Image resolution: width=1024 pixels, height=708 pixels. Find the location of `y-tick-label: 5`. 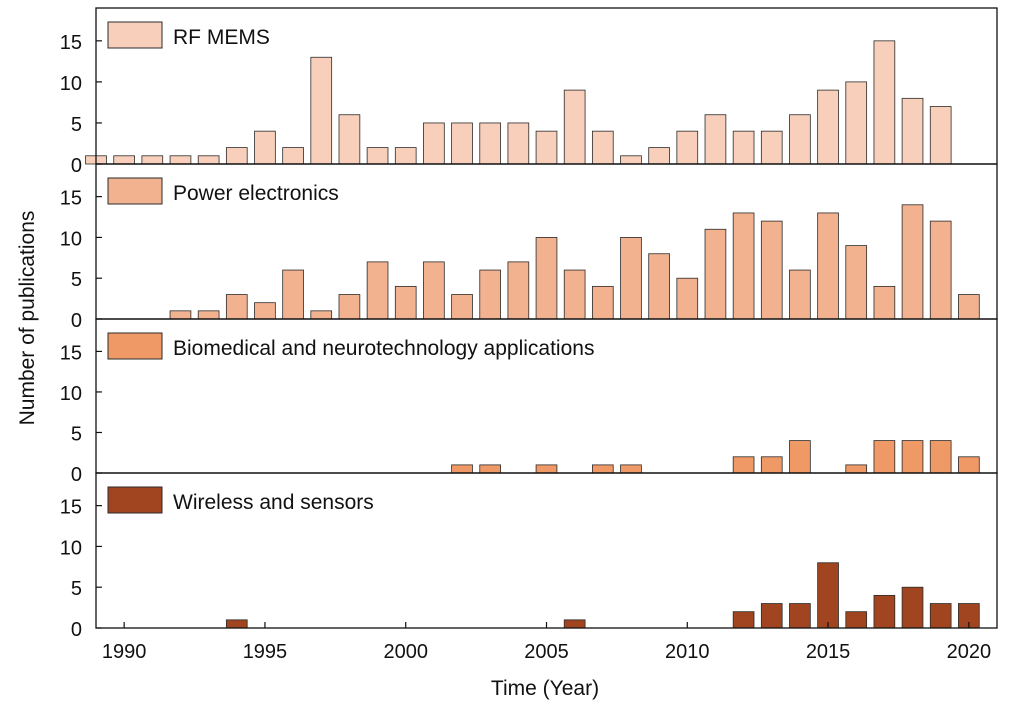

y-tick-label: 5 is located at coordinates (76, 280).